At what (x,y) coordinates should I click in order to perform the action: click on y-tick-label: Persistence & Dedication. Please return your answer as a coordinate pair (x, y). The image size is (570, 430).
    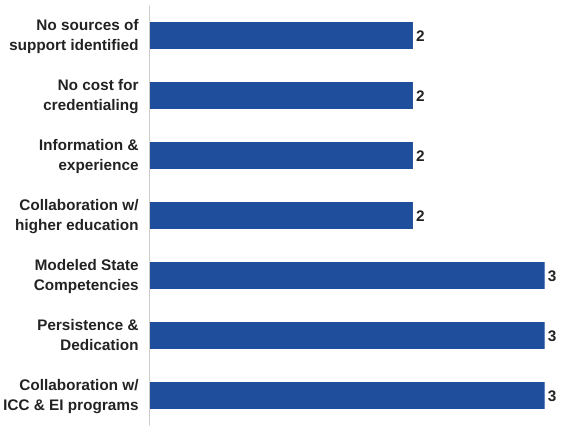
    Looking at the image, I should click on (88, 335).